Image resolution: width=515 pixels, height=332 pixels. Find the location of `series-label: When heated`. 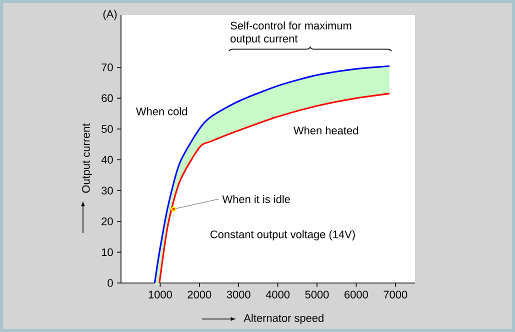

series-label: When heated is located at coordinates (326, 130).